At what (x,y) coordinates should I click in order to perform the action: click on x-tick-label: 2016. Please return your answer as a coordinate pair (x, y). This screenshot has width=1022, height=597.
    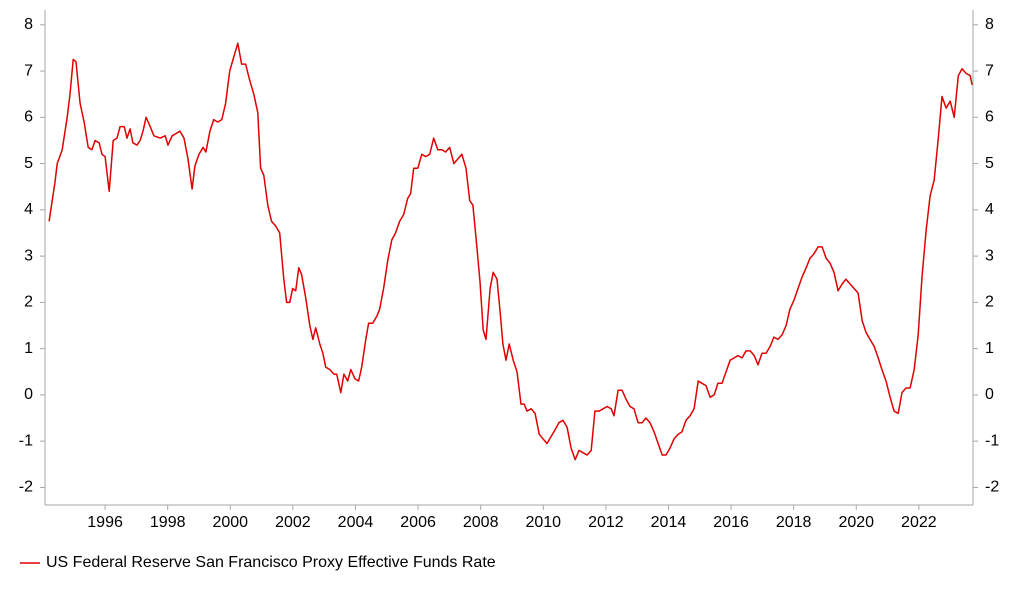
    Looking at the image, I should click on (731, 522).